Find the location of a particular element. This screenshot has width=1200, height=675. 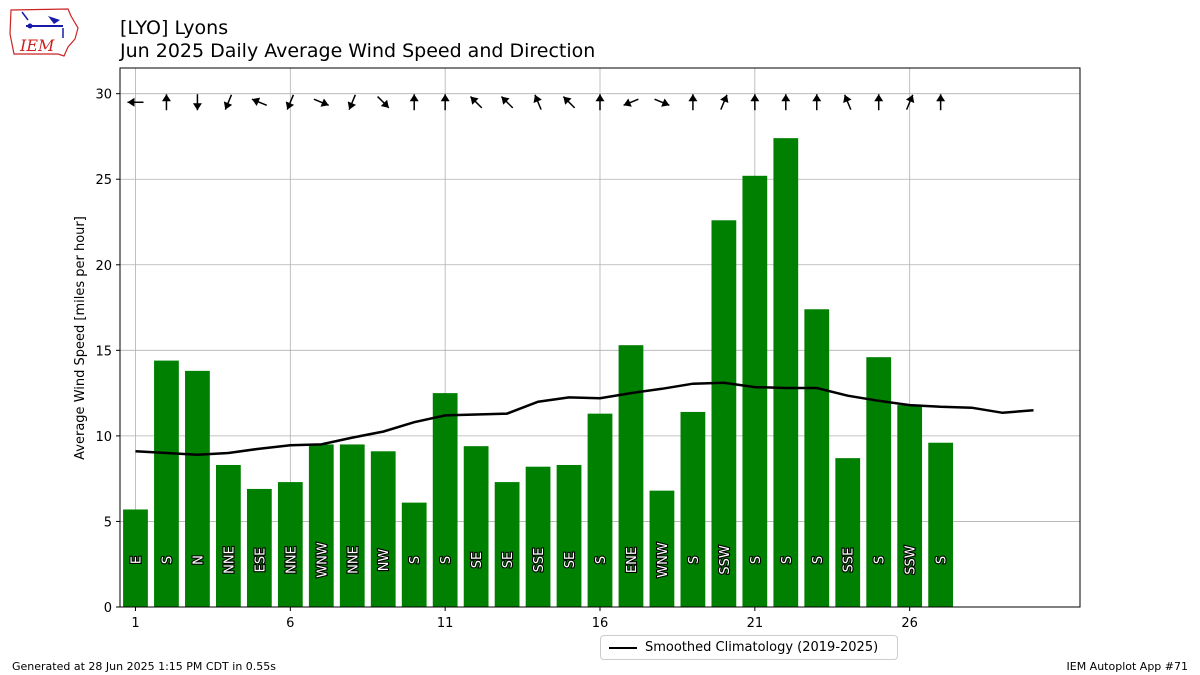

direction-label: ENE is located at coordinates (632, 560).